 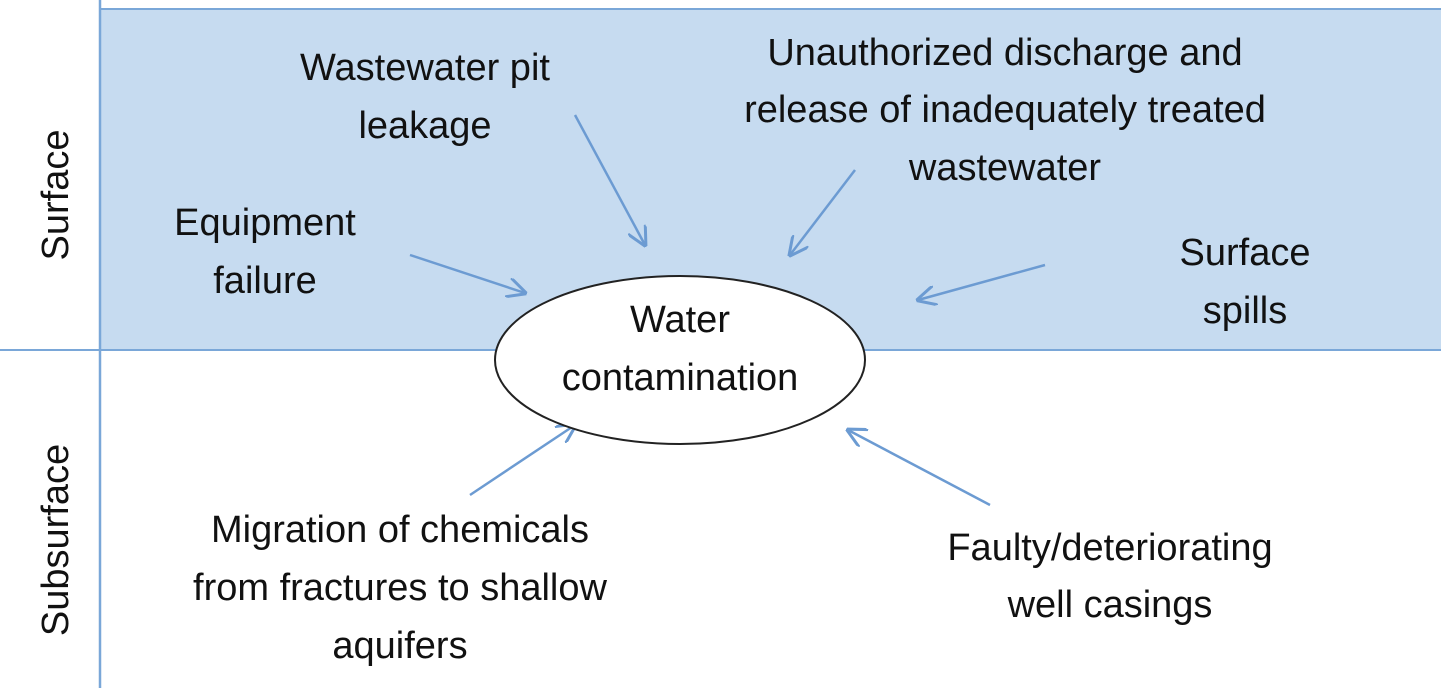 I want to click on label-line: release of inadequately treated, so click(x=1005, y=110).